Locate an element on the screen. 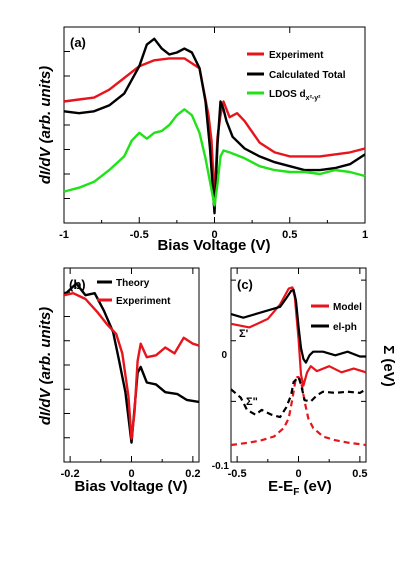 This screenshot has height=581, width=415. panel-c-frame is located at coordinates (298, 365).